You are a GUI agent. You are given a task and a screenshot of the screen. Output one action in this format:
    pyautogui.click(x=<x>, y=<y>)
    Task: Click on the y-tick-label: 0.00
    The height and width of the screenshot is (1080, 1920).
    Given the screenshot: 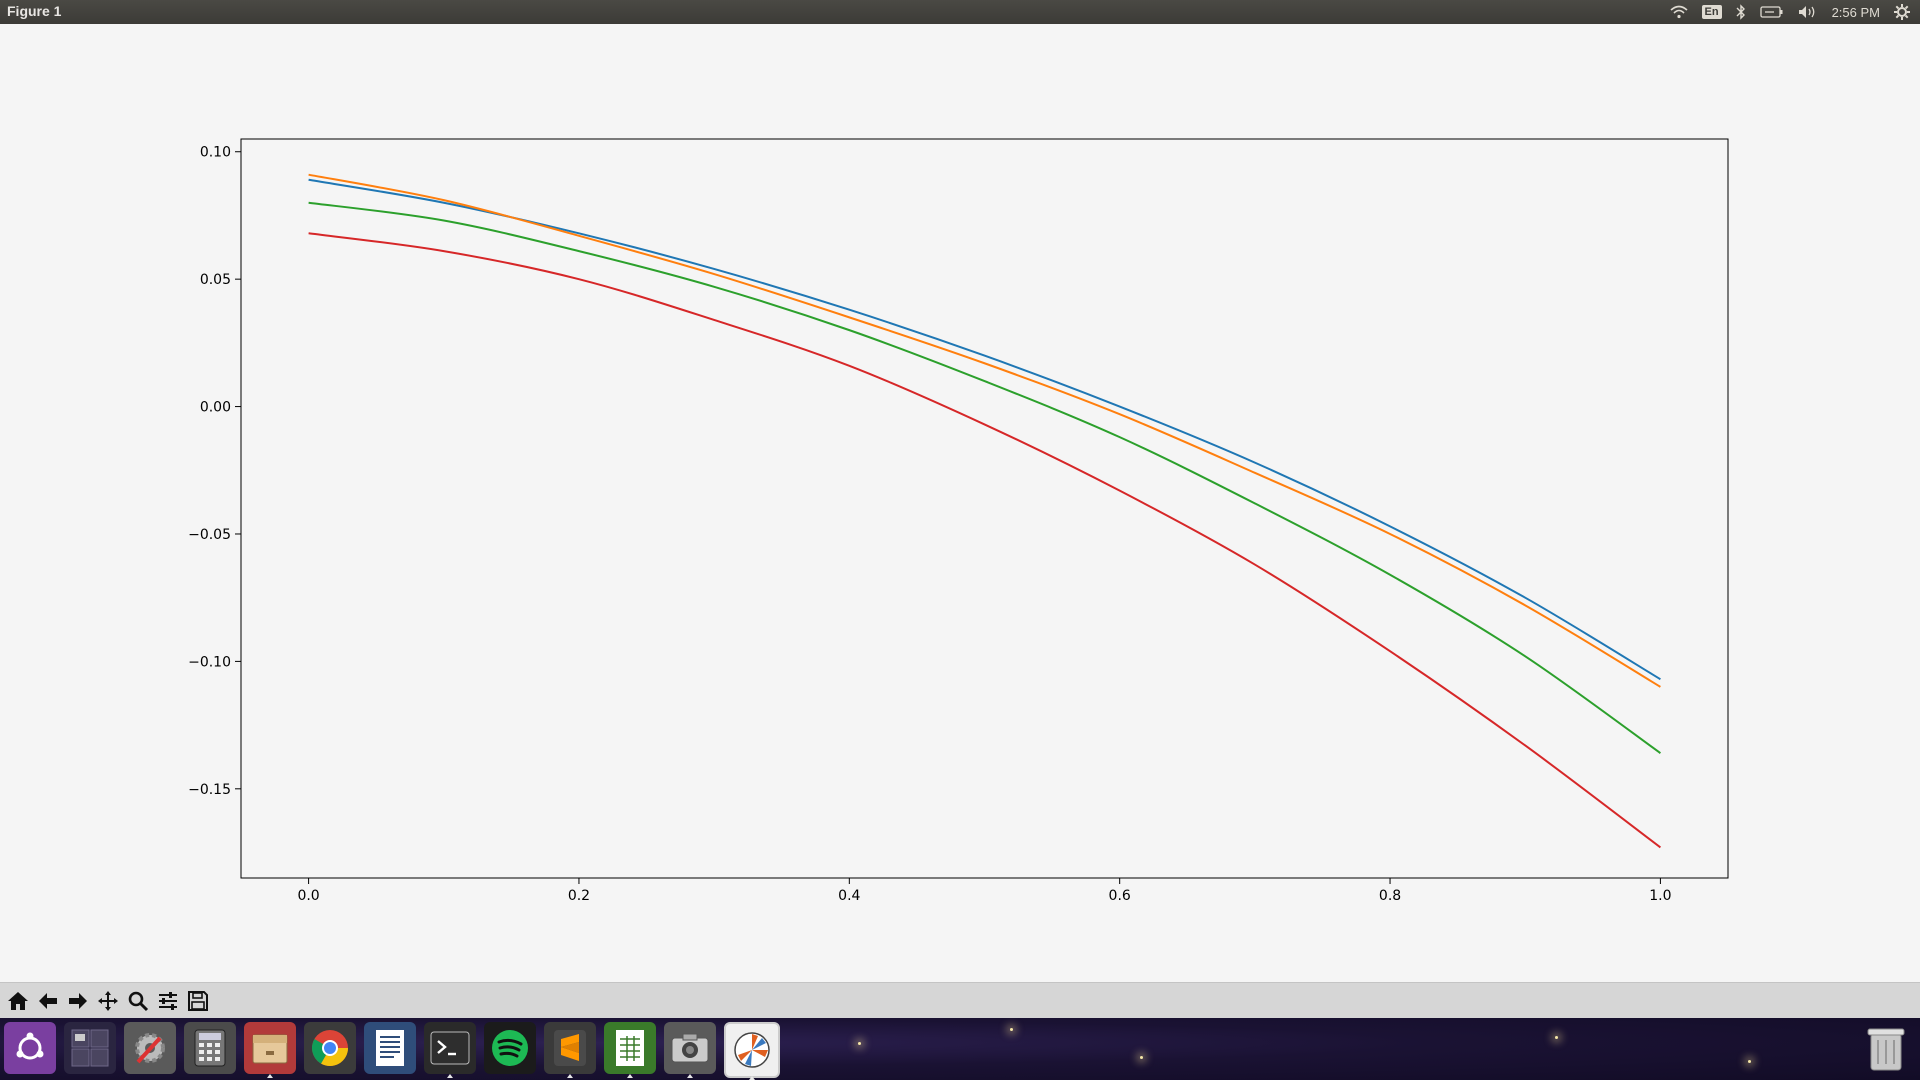 What is the action you would take?
    pyautogui.click(x=215, y=408)
    